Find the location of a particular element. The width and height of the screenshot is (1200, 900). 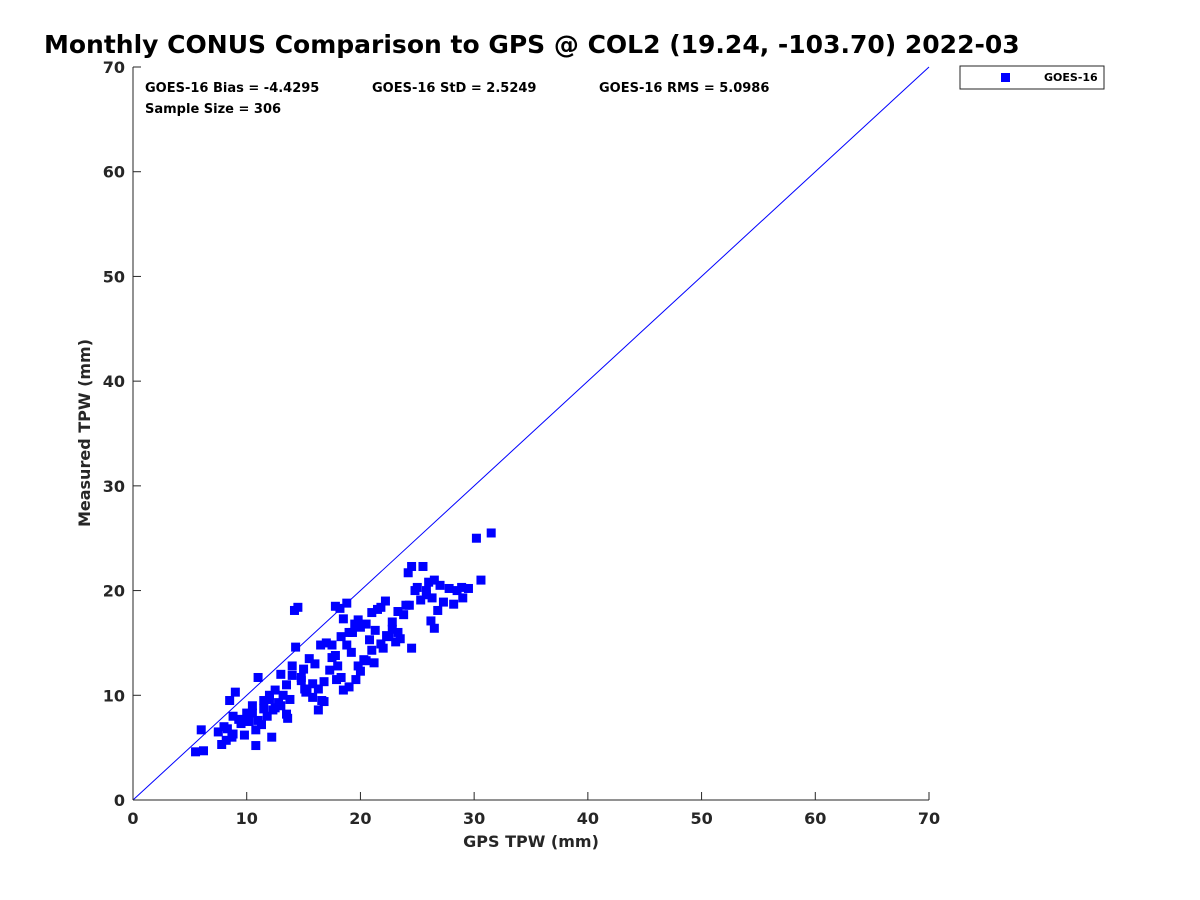

legend-box is located at coordinates (1032, 77).